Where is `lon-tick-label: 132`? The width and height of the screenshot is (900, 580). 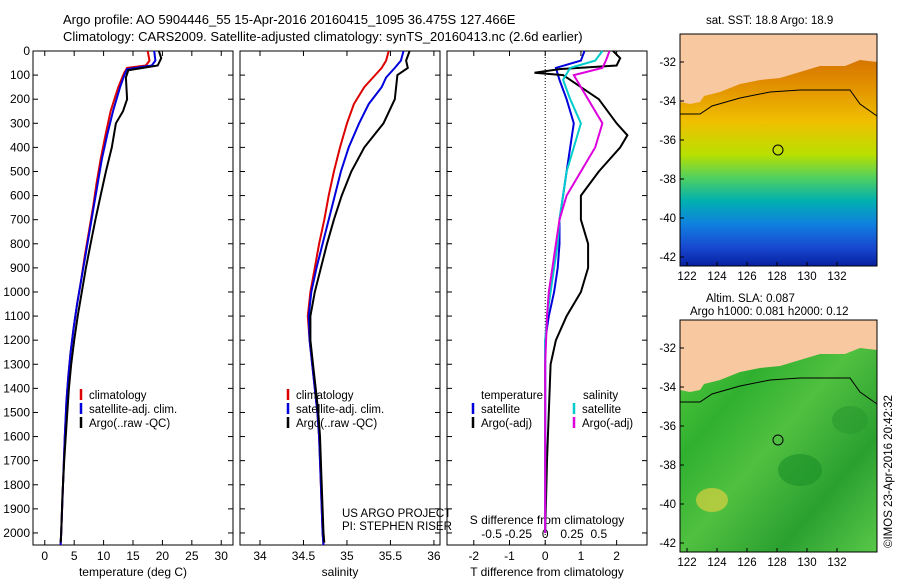
lon-tick-label: 132 is located at coordinates (836, 277).